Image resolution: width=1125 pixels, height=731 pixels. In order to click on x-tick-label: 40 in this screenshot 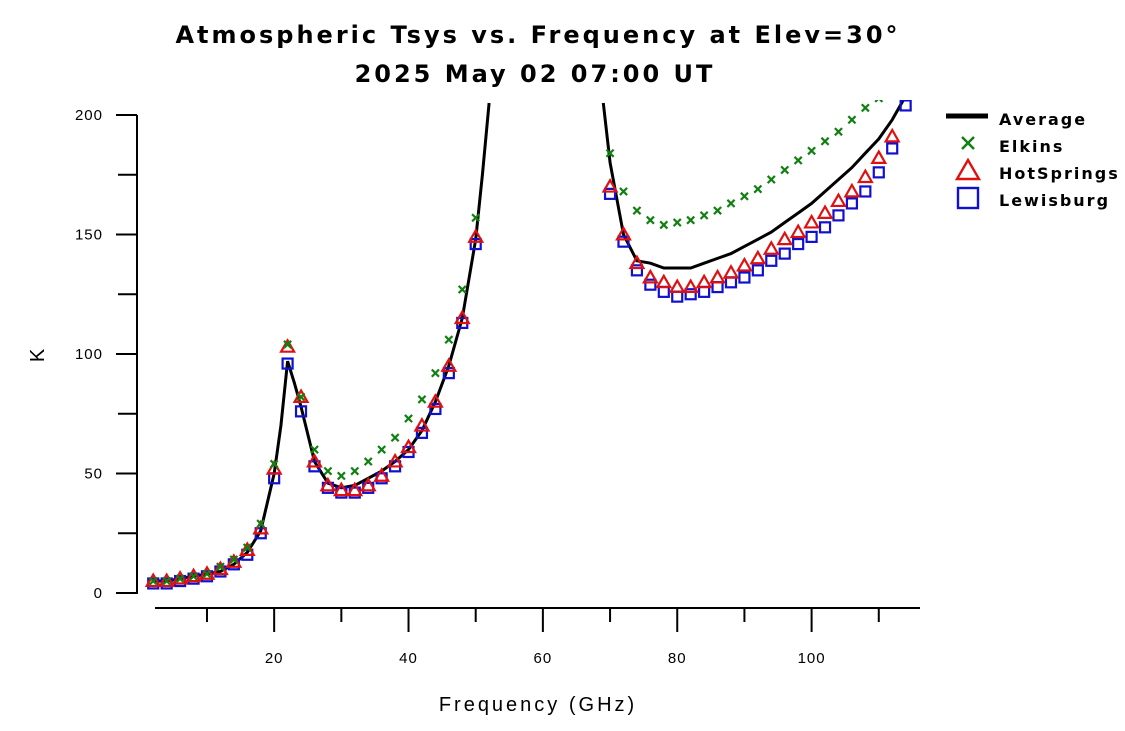, I will do `click(408, 658)`.